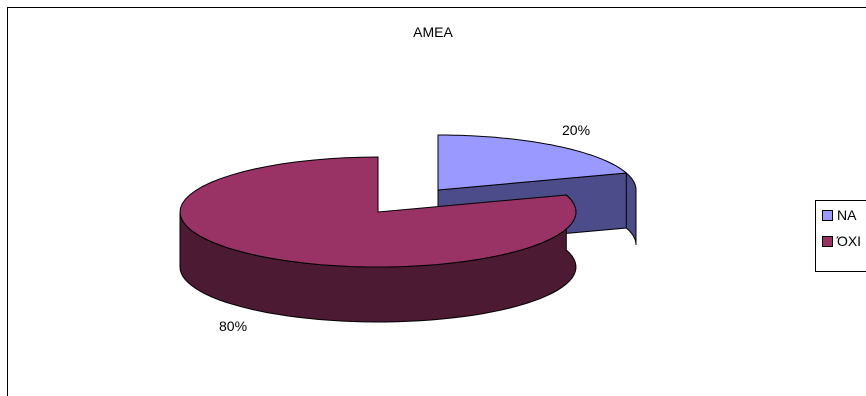  I want to click on chart-legend: ΝΑ ΌΧΙ, so click(840, 236).